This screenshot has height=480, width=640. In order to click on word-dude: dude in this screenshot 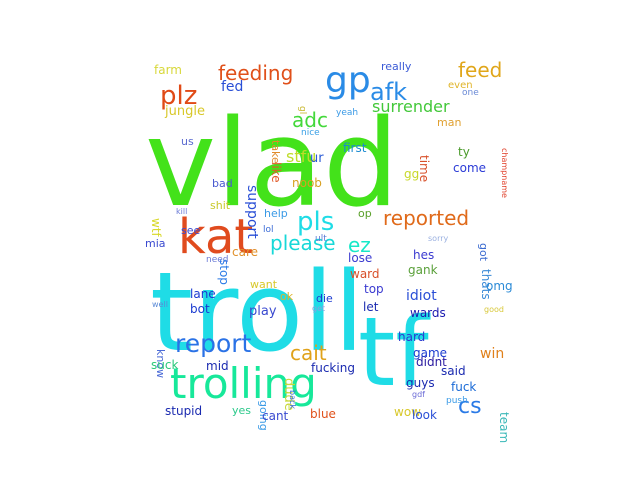, I will do `click(288, 394)`.